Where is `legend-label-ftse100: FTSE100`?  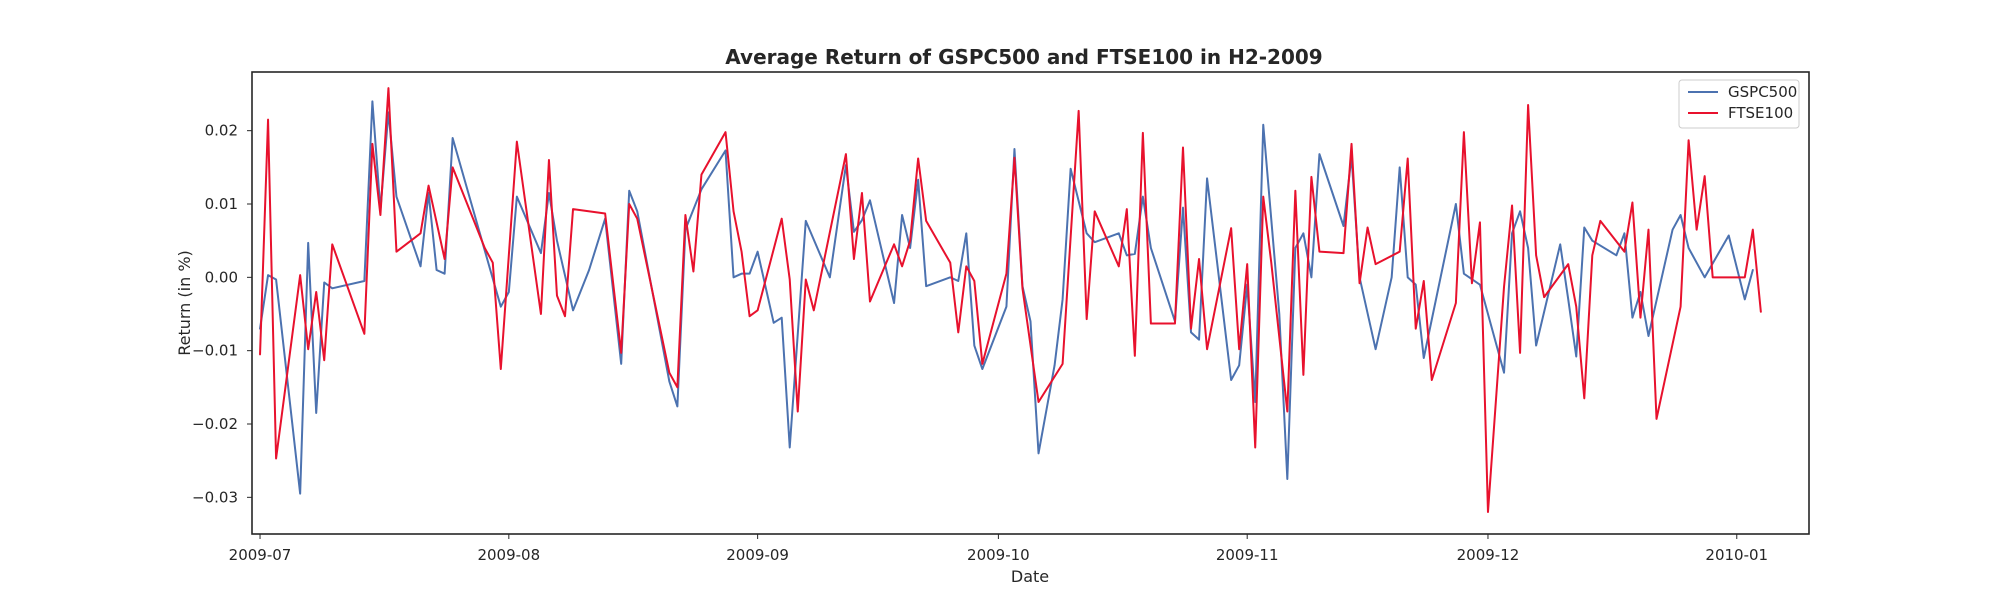 legend-label-ftse100: FTSE100 is located at coordinates (1760, 113).